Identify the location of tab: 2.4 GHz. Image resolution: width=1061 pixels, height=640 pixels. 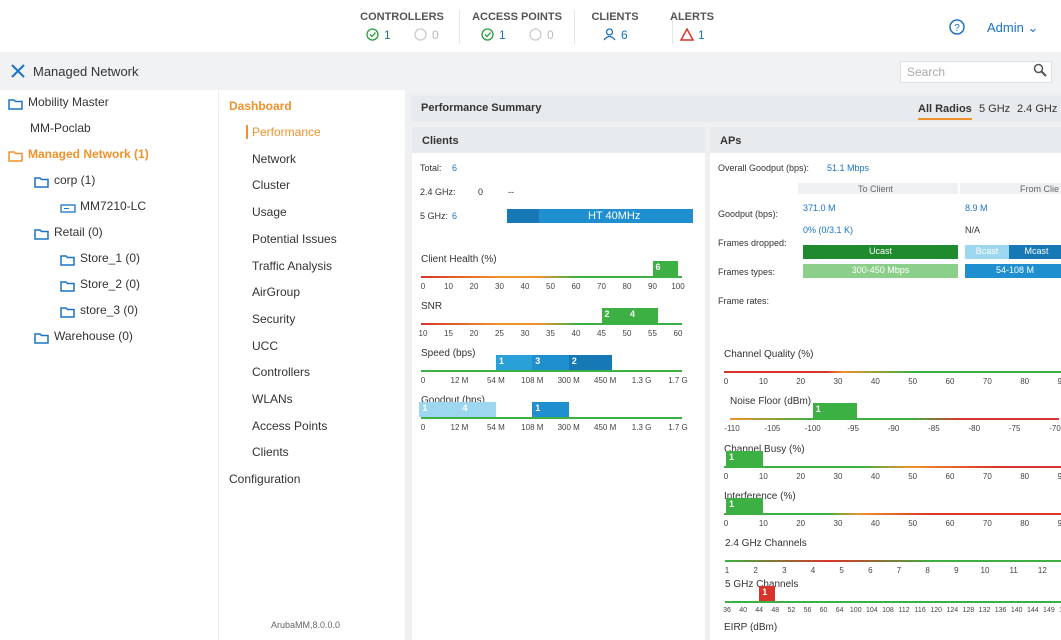
(1037, 109).